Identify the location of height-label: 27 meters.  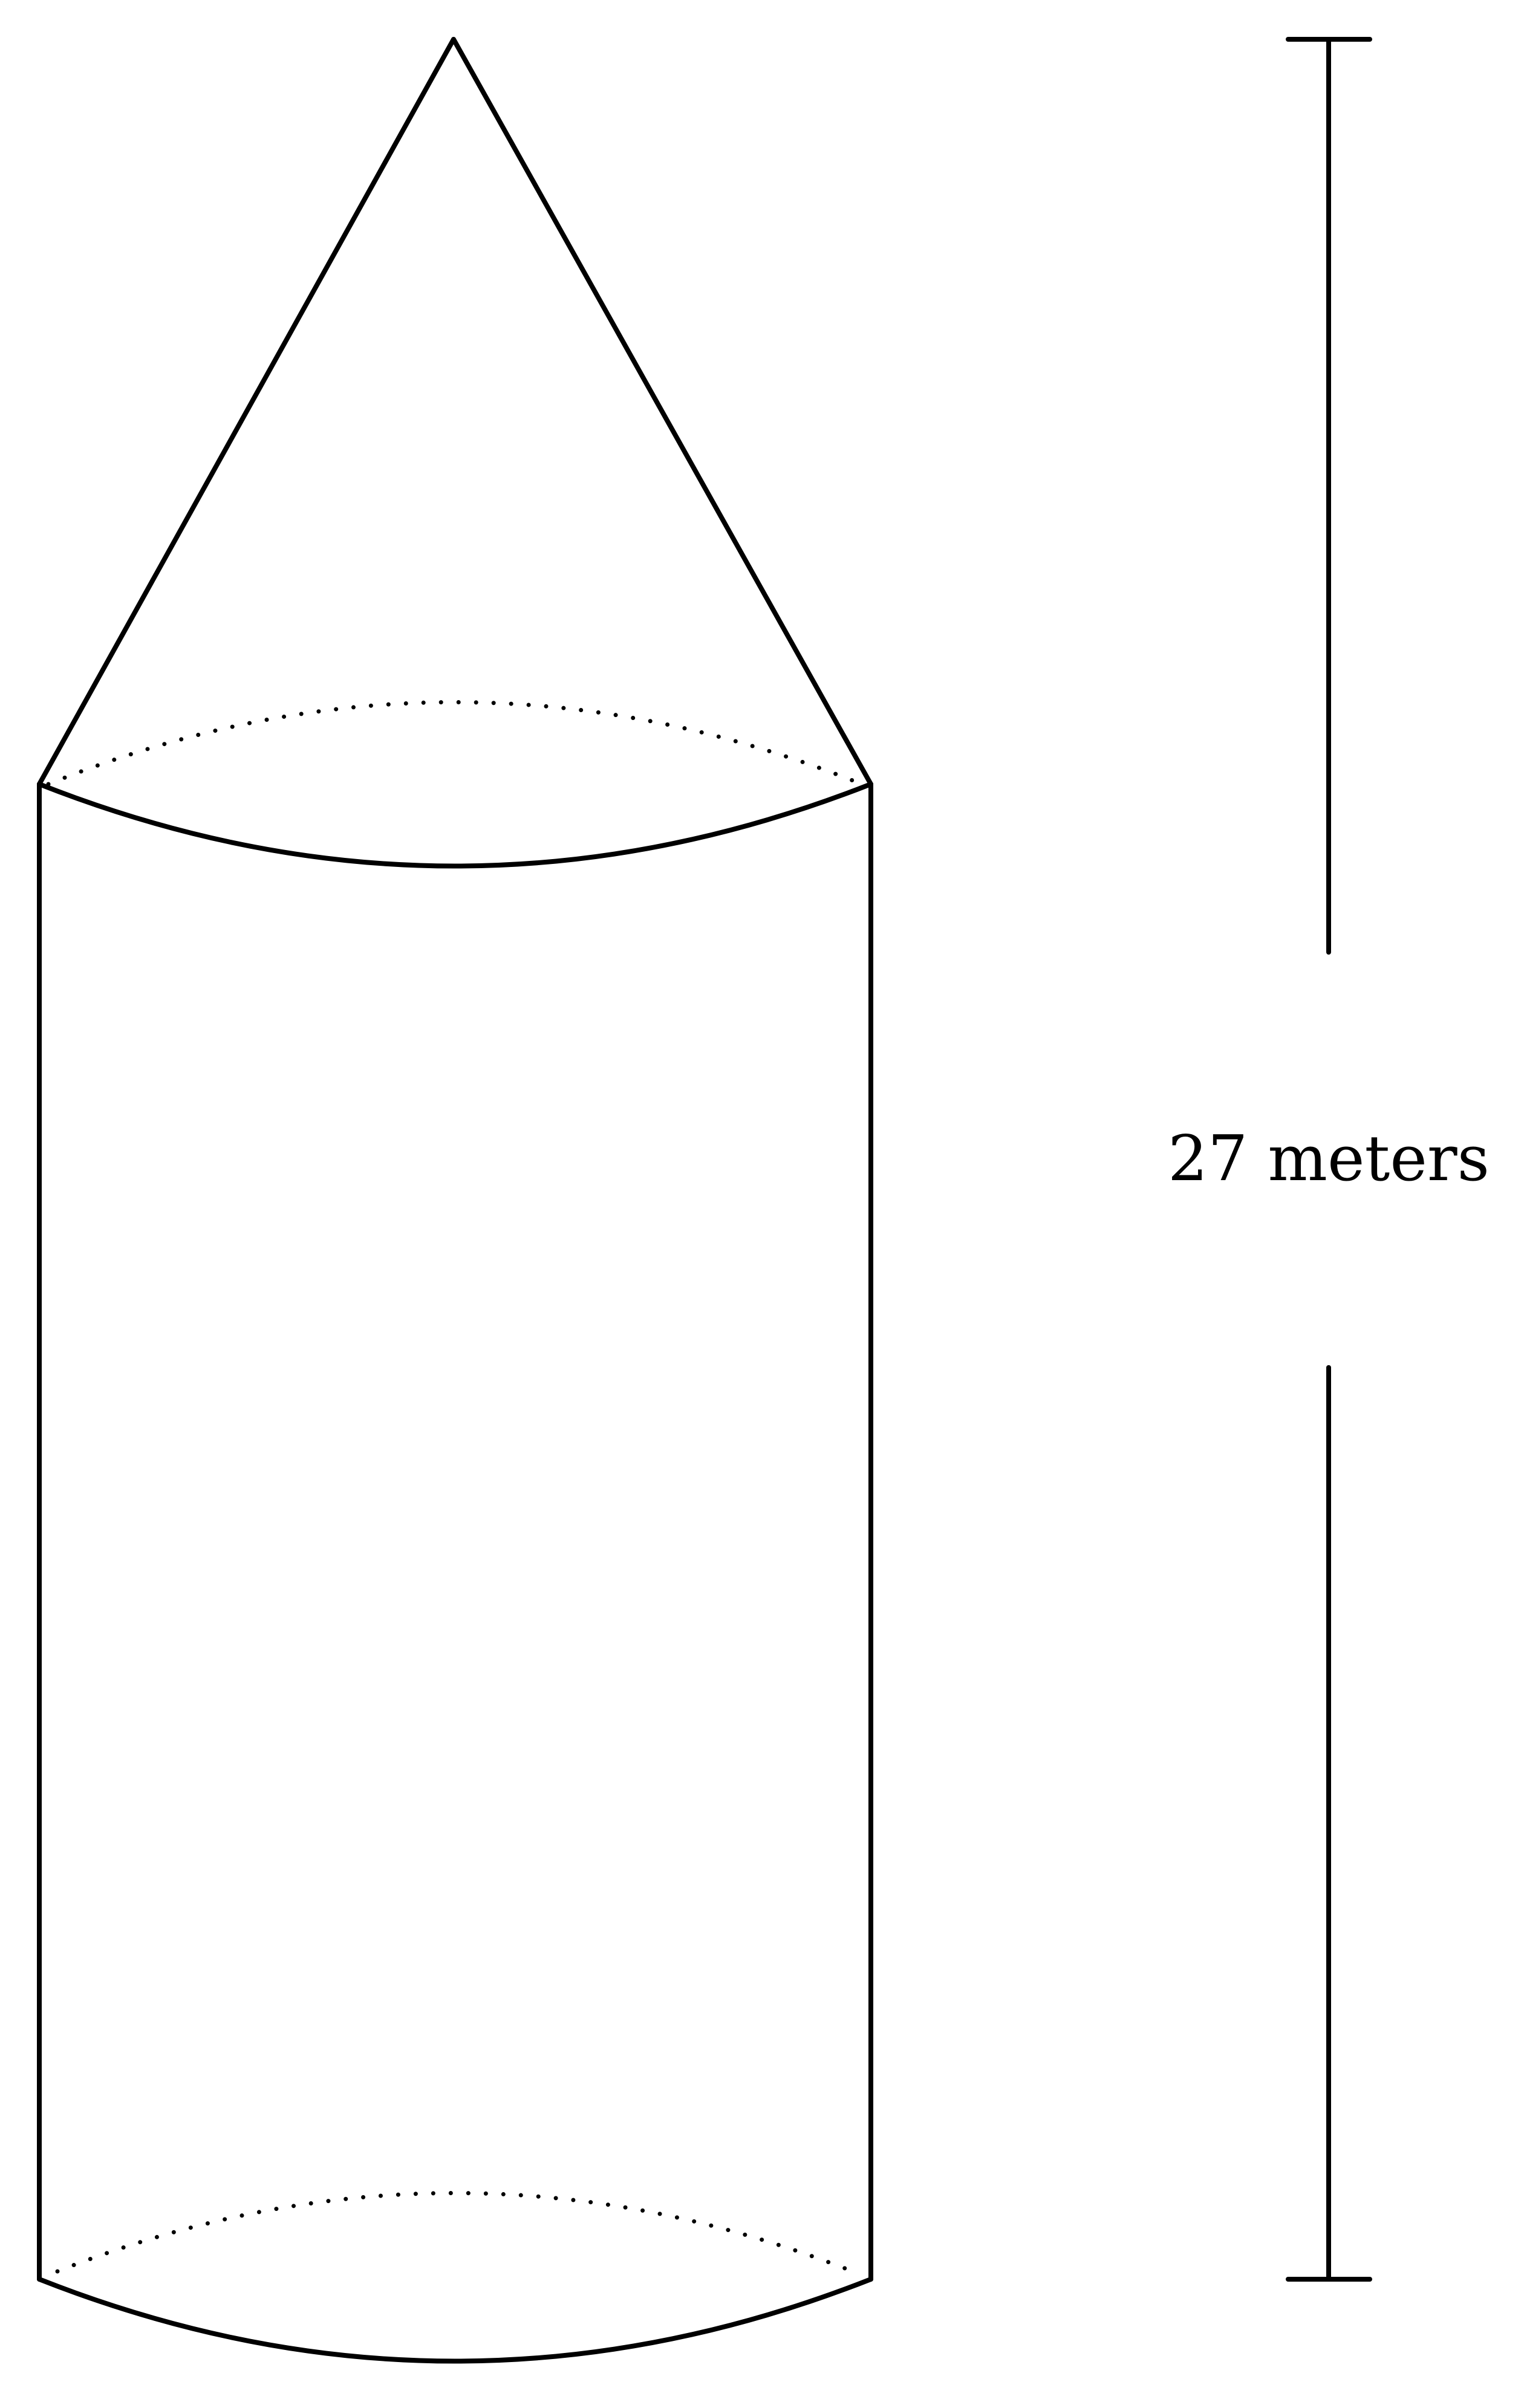
(1329, 1158).